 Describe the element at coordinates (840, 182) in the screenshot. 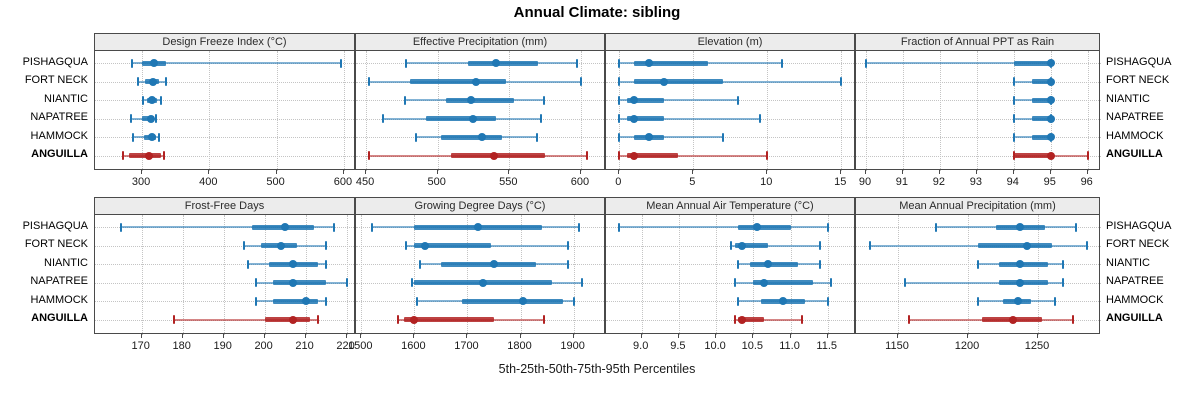

I see `axis-tick-label: 15` at that location.